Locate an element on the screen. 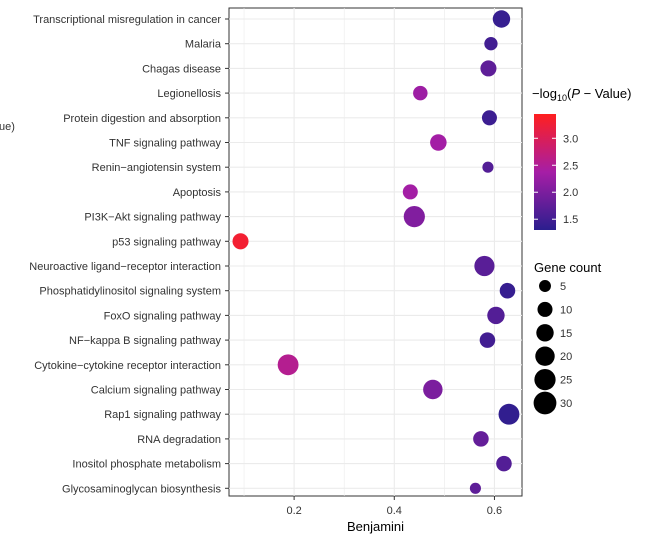  y-tick-label: Renin−angiotensin system is located at coordinates (156, 168).